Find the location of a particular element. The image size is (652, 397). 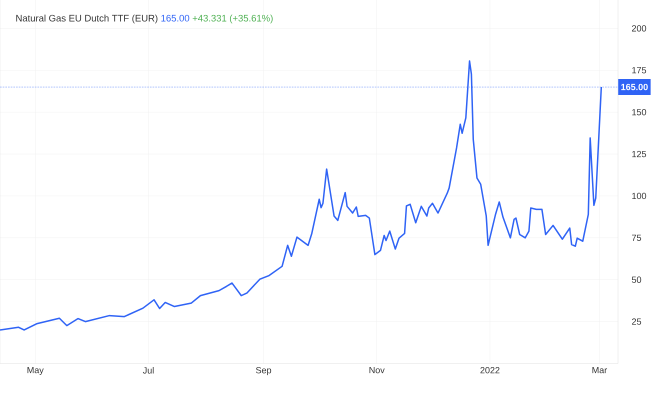

y-tick-label: 100 is located at coordinates (639, 196).